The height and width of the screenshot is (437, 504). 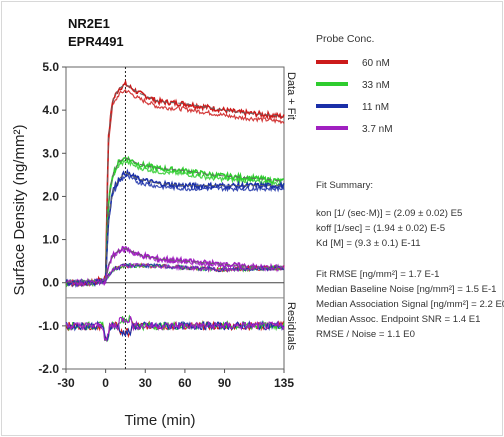 I want to click on legend-label: 60 nM, so click(x=376, y=63).